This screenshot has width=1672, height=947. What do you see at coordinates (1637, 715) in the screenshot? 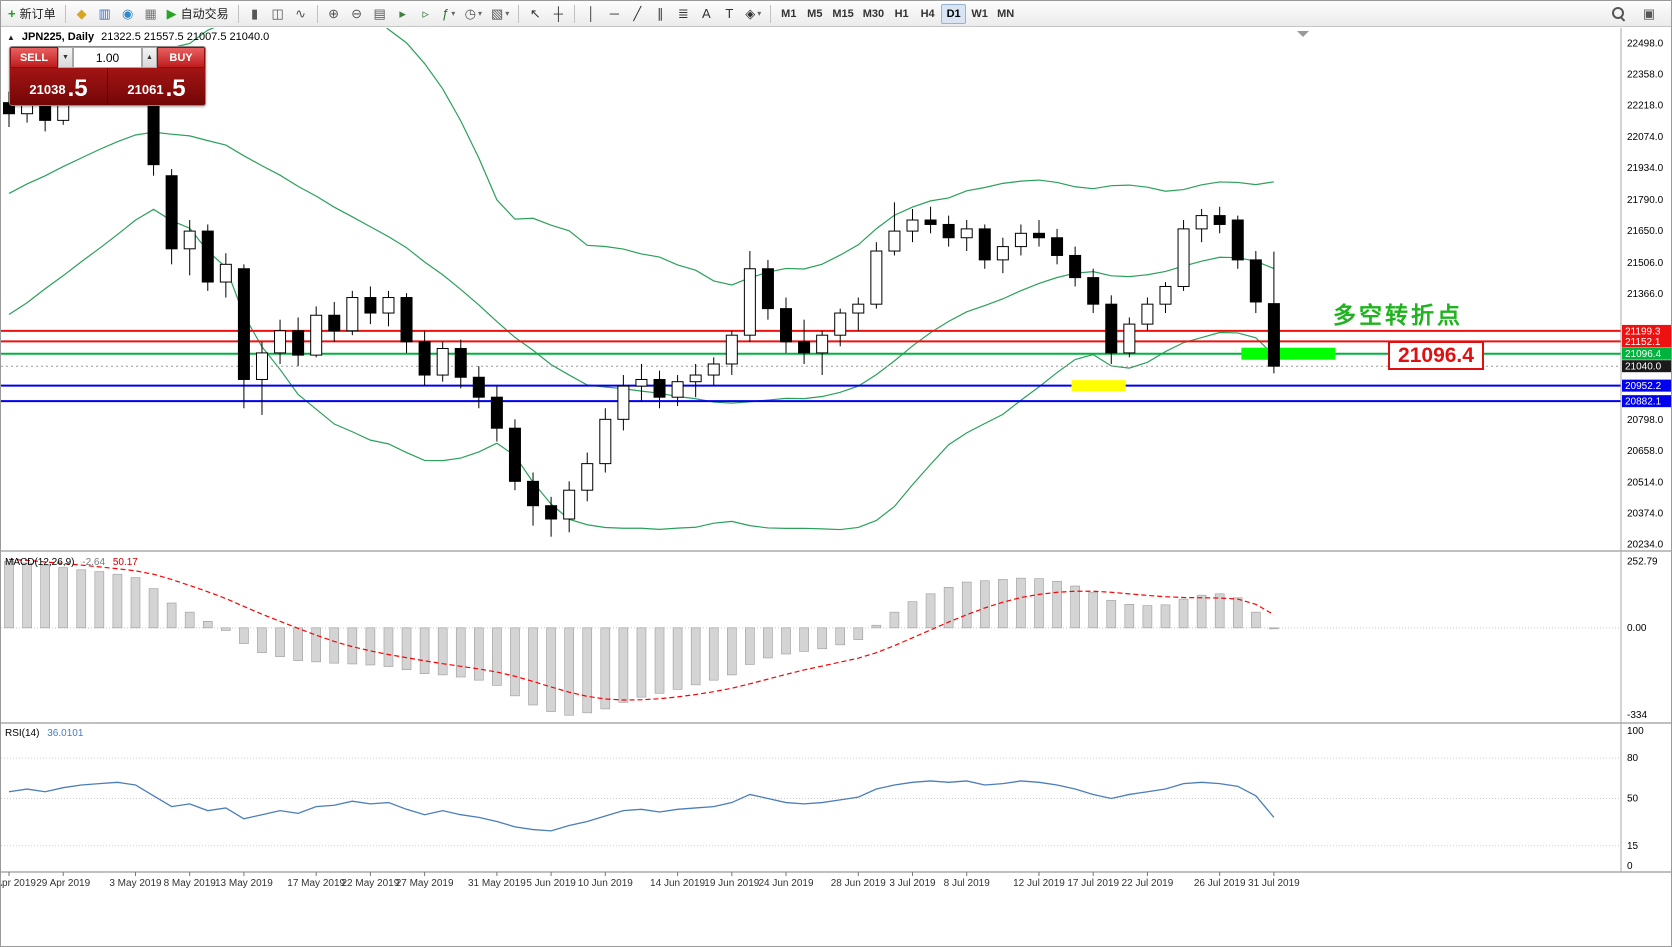
I see `svg-text: -334` at bounding box center [1637, 715].